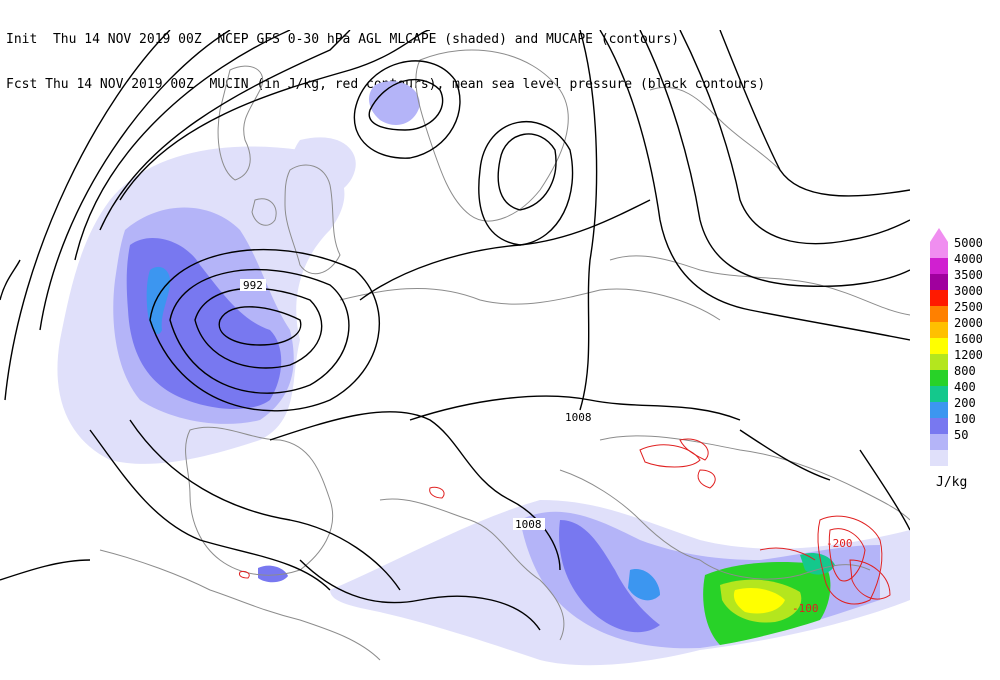 This screenshot has height=680, width=1000. I want to click on legend-row: 1200, so click(964, 359).